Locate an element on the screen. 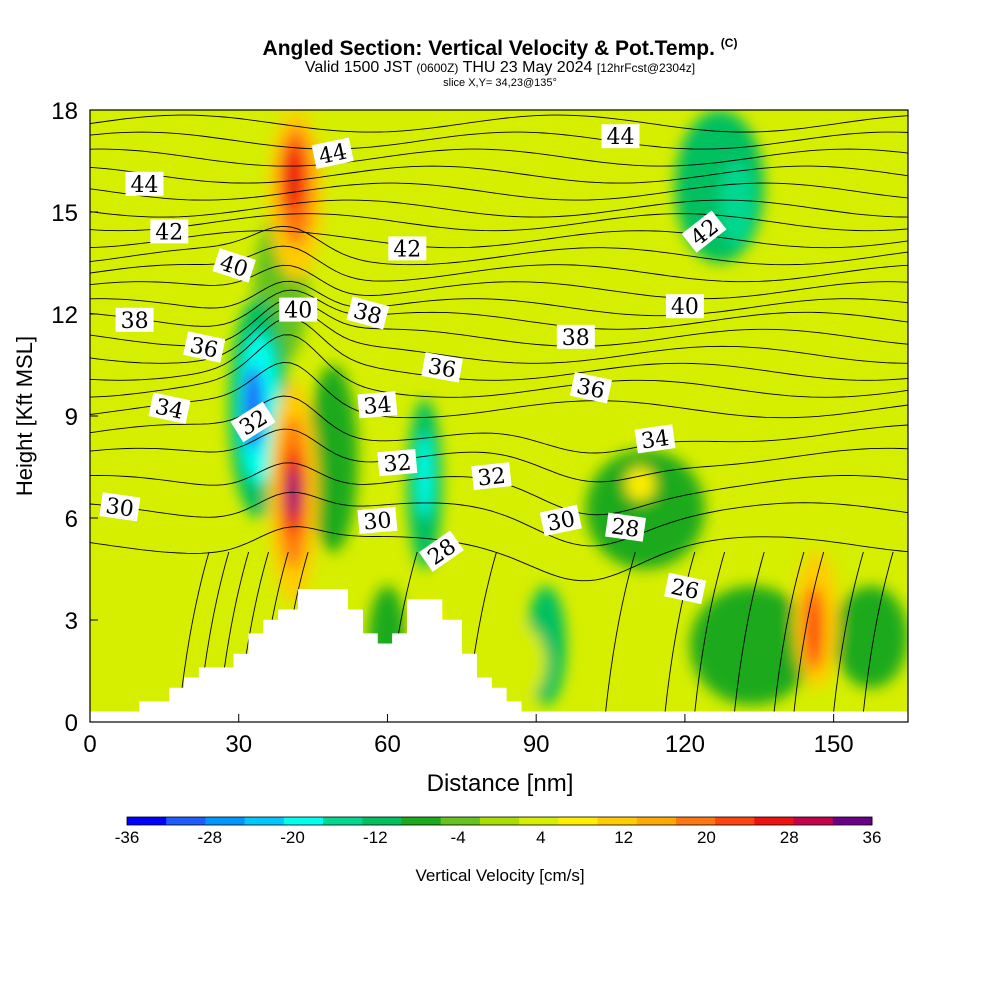 Image resolution: width=1000 pixels, height=1000 pixels. subtitle-date: THU 23 May 2024 is located at coordinates (527, 67).